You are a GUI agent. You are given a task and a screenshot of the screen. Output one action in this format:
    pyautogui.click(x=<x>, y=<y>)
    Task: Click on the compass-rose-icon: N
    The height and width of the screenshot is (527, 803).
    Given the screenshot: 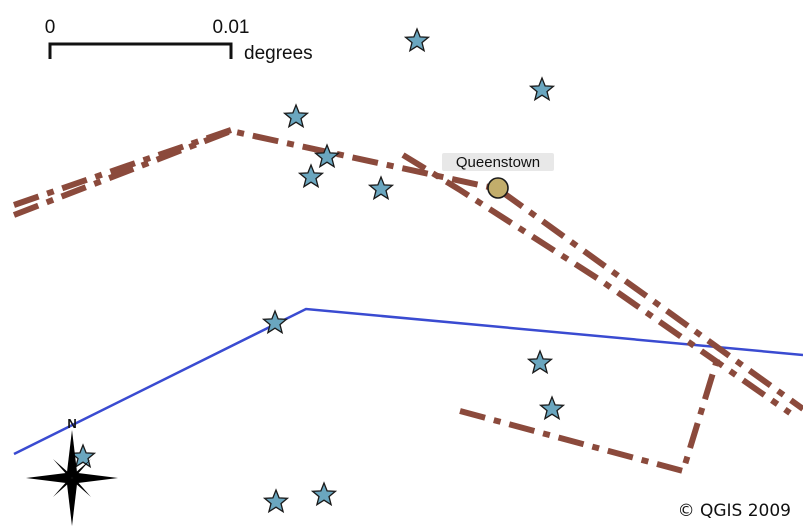 What is the action you would take?
    pyautogui.click(x=72, y=471)
    